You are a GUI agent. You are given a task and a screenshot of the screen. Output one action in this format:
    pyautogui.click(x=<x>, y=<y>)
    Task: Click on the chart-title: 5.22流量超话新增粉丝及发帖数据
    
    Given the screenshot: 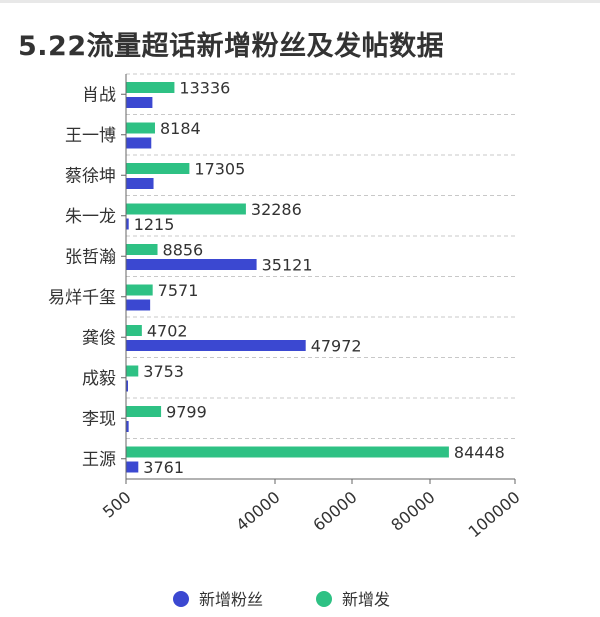 What is the action you would take?
    pyautogui.click(x=231, y=46)
    